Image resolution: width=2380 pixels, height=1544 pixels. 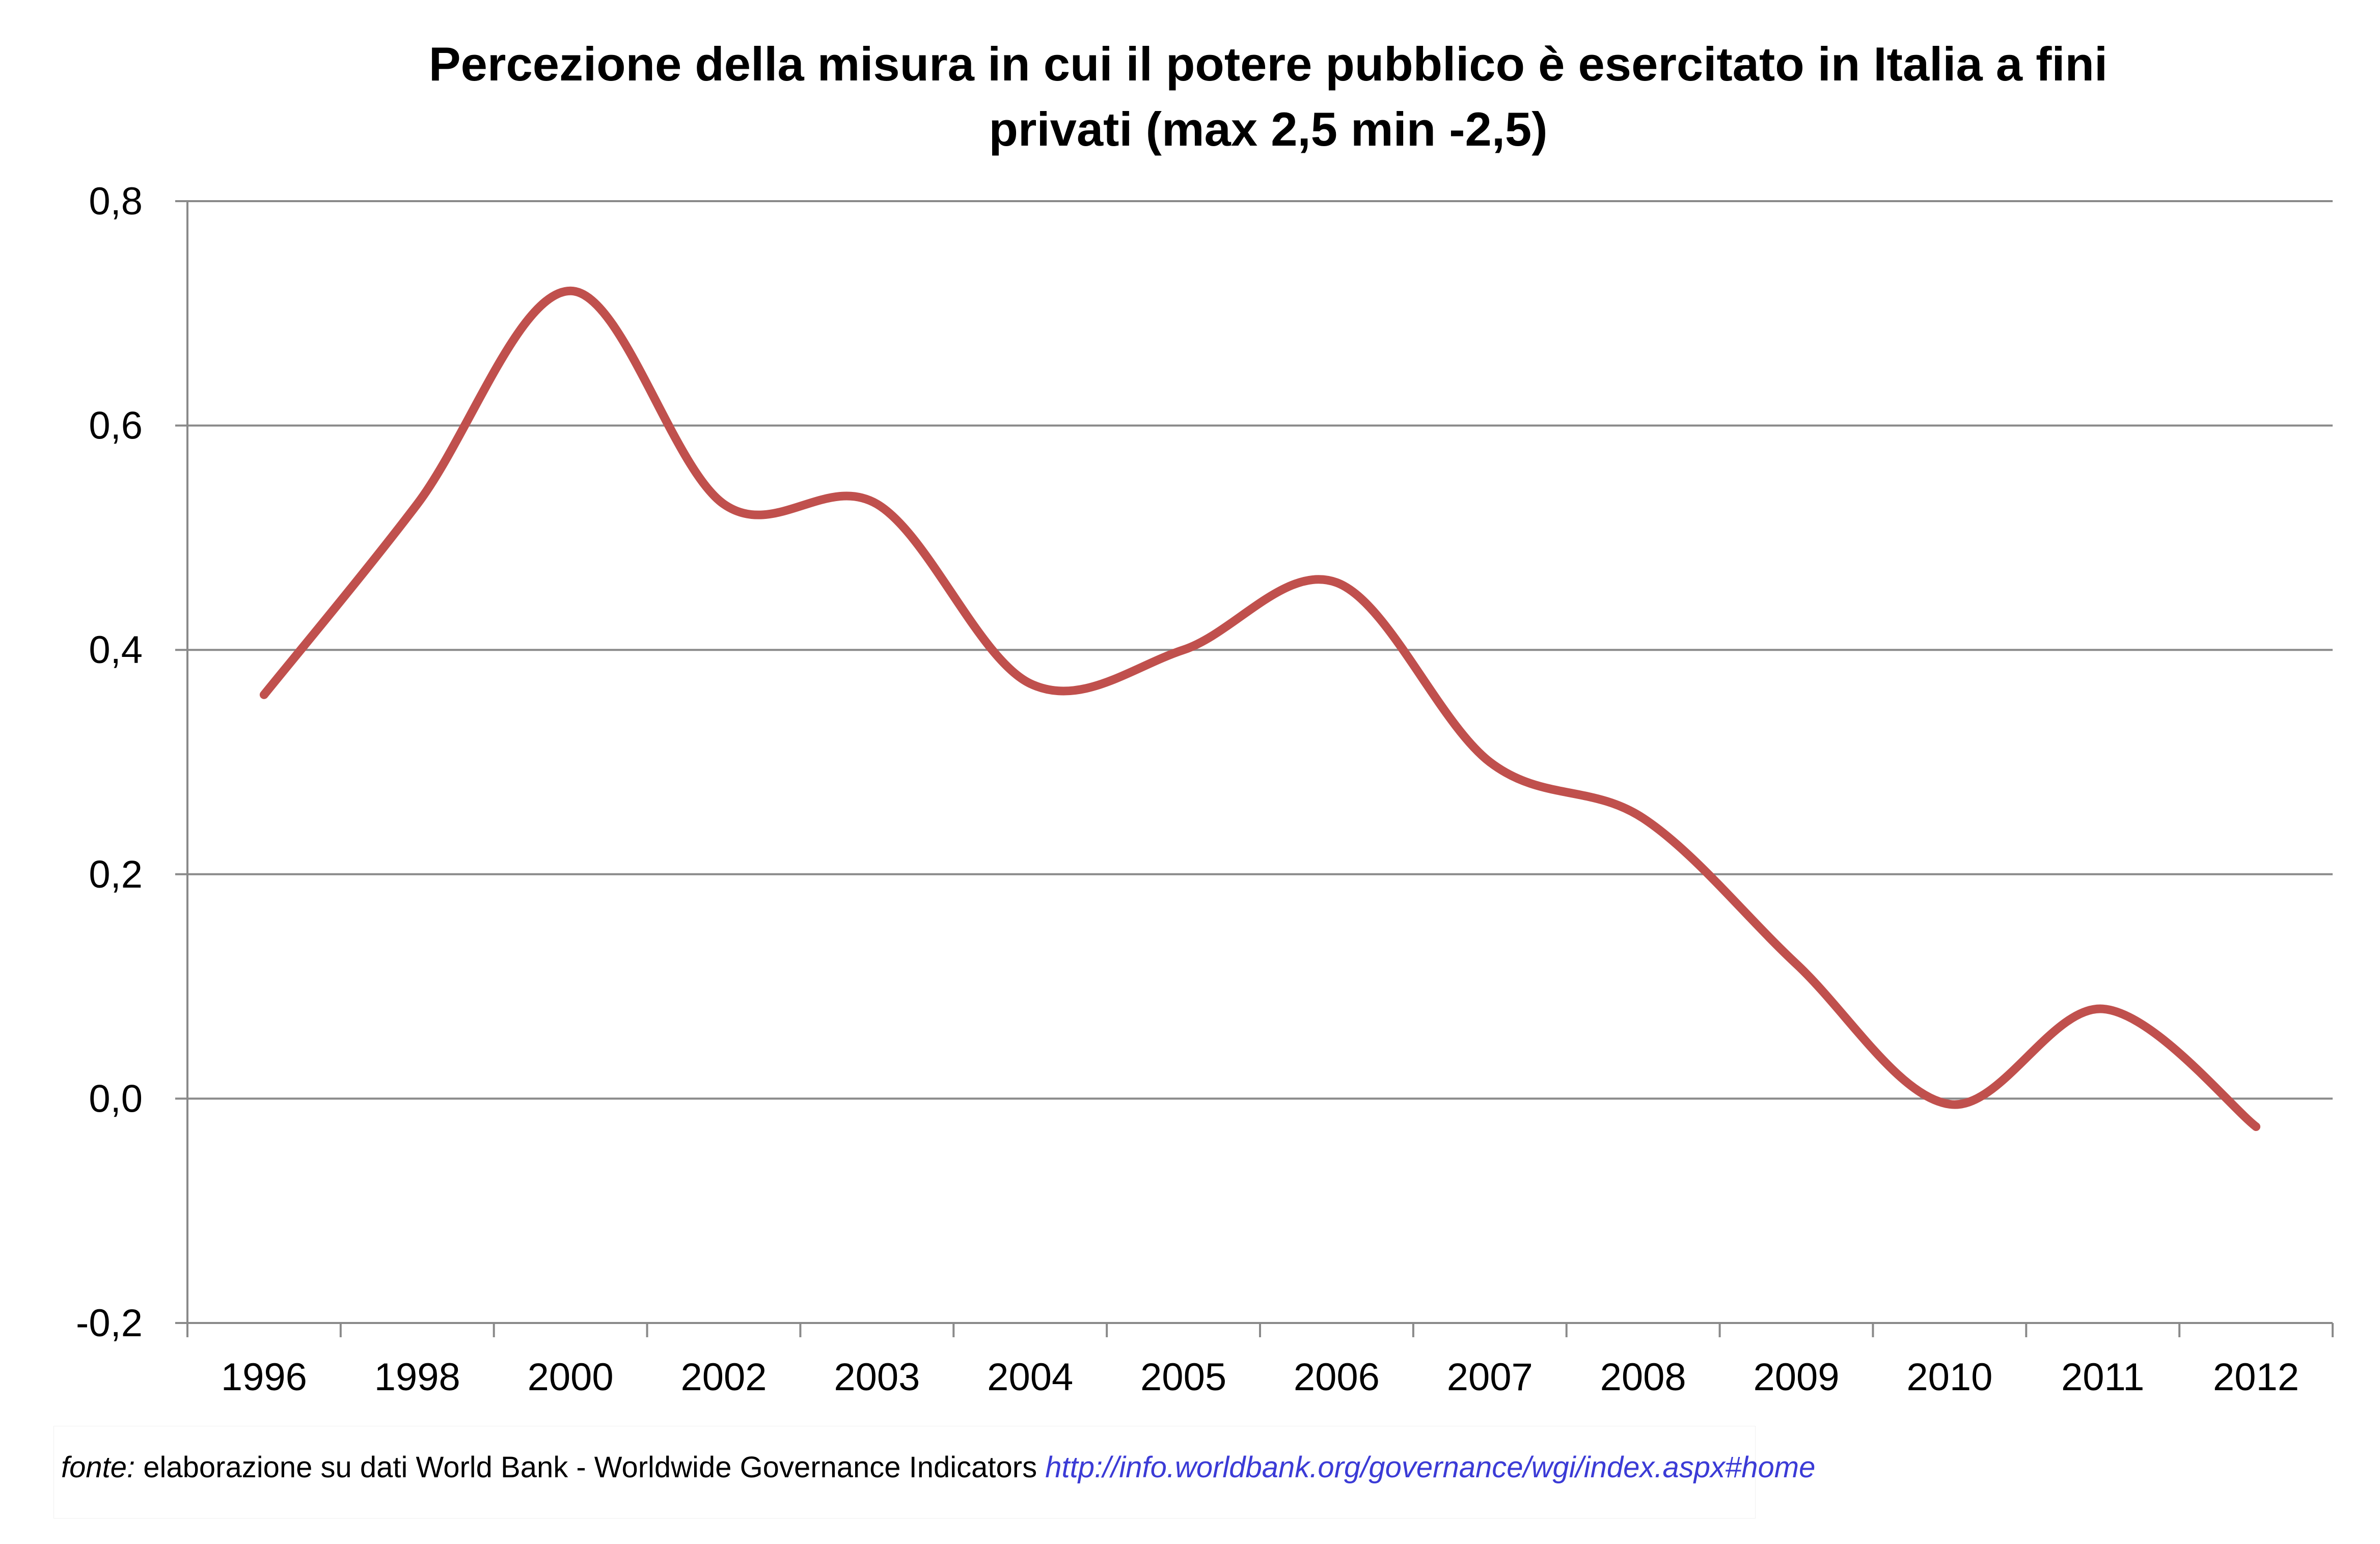 I want to click on x-tick-label: 2012, so click(x=2256, y=1377).